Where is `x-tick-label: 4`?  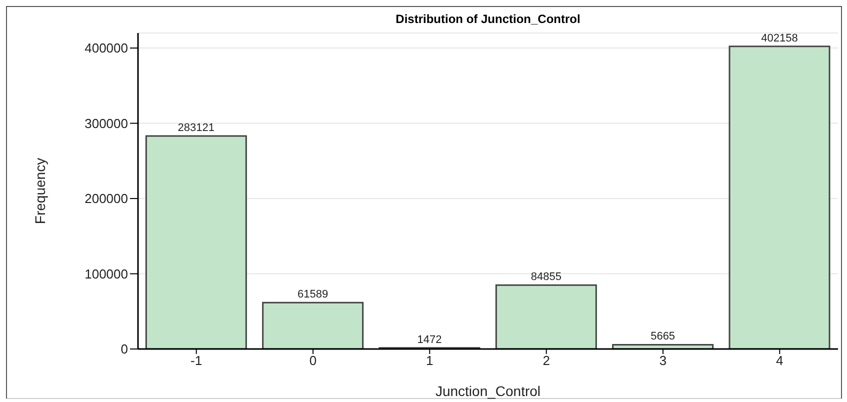 x-tick-label: 4 is located at coordinates (780, 360).